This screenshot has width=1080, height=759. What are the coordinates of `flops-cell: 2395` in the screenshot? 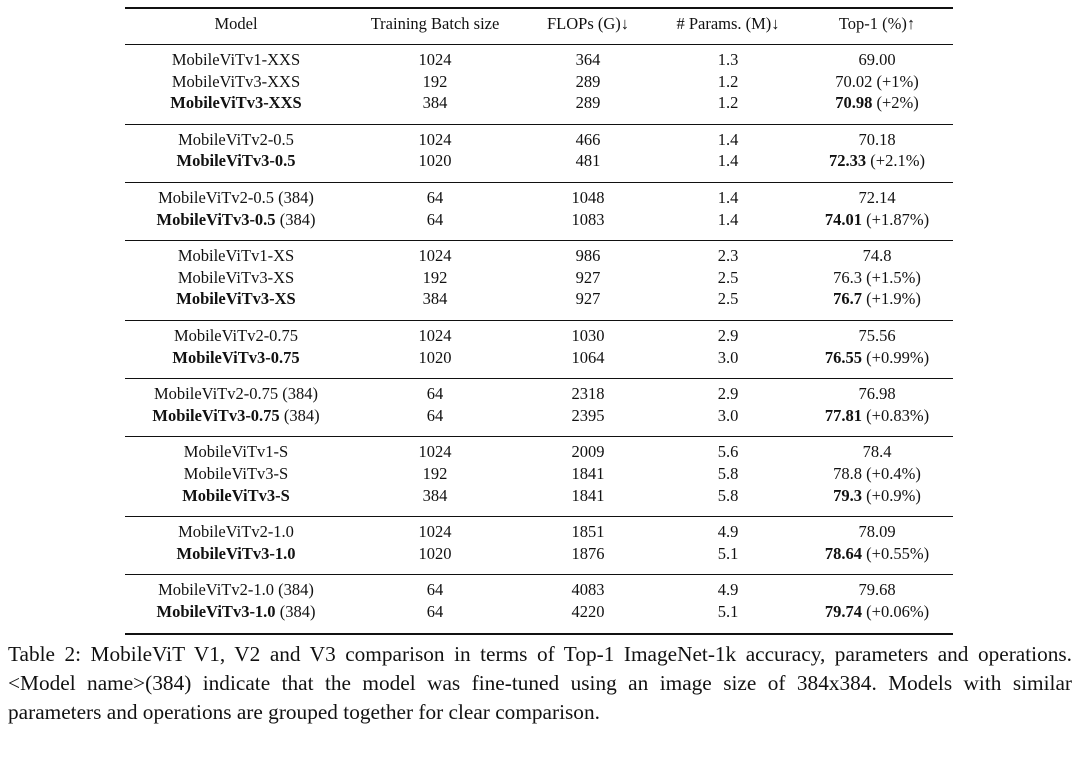 It's located at (588, 416).